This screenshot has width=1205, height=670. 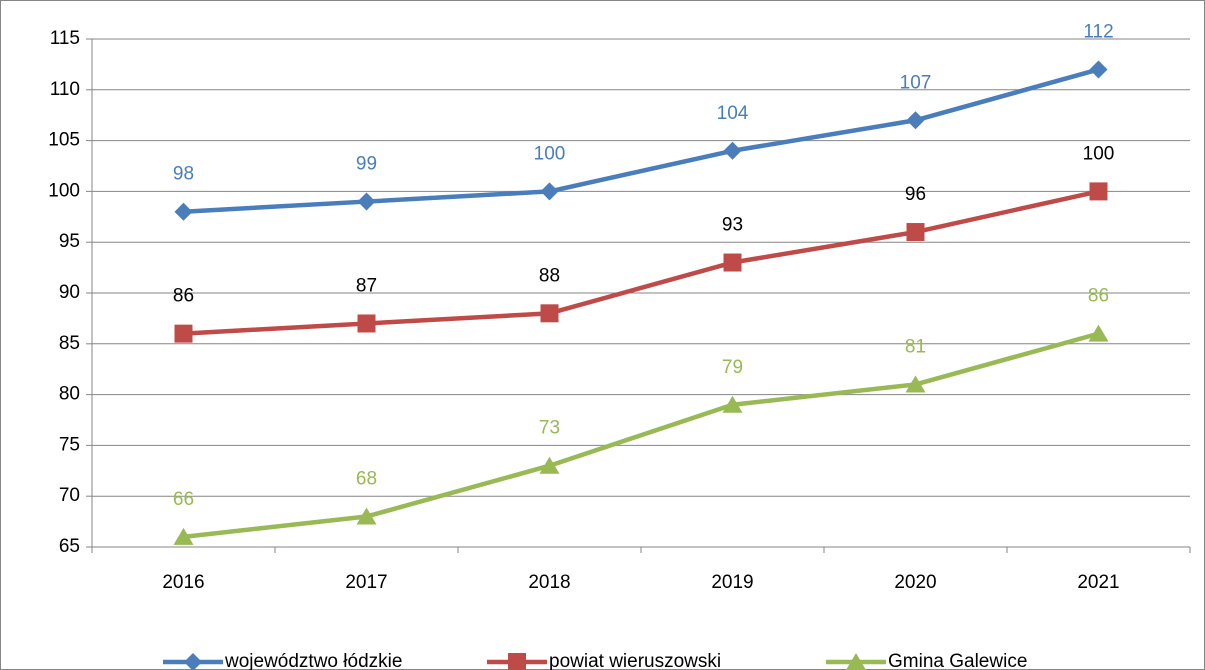 What do you see at coordinates (732, 582) in the screenshot?
I see `x-tick-label: 2019` at bounding box center [732, 582].